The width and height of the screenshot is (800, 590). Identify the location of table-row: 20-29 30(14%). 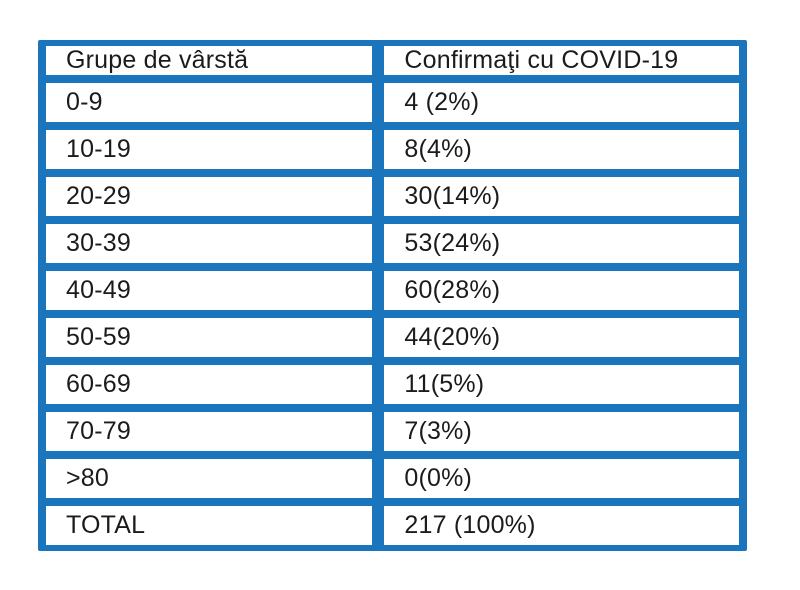
(392, 196).